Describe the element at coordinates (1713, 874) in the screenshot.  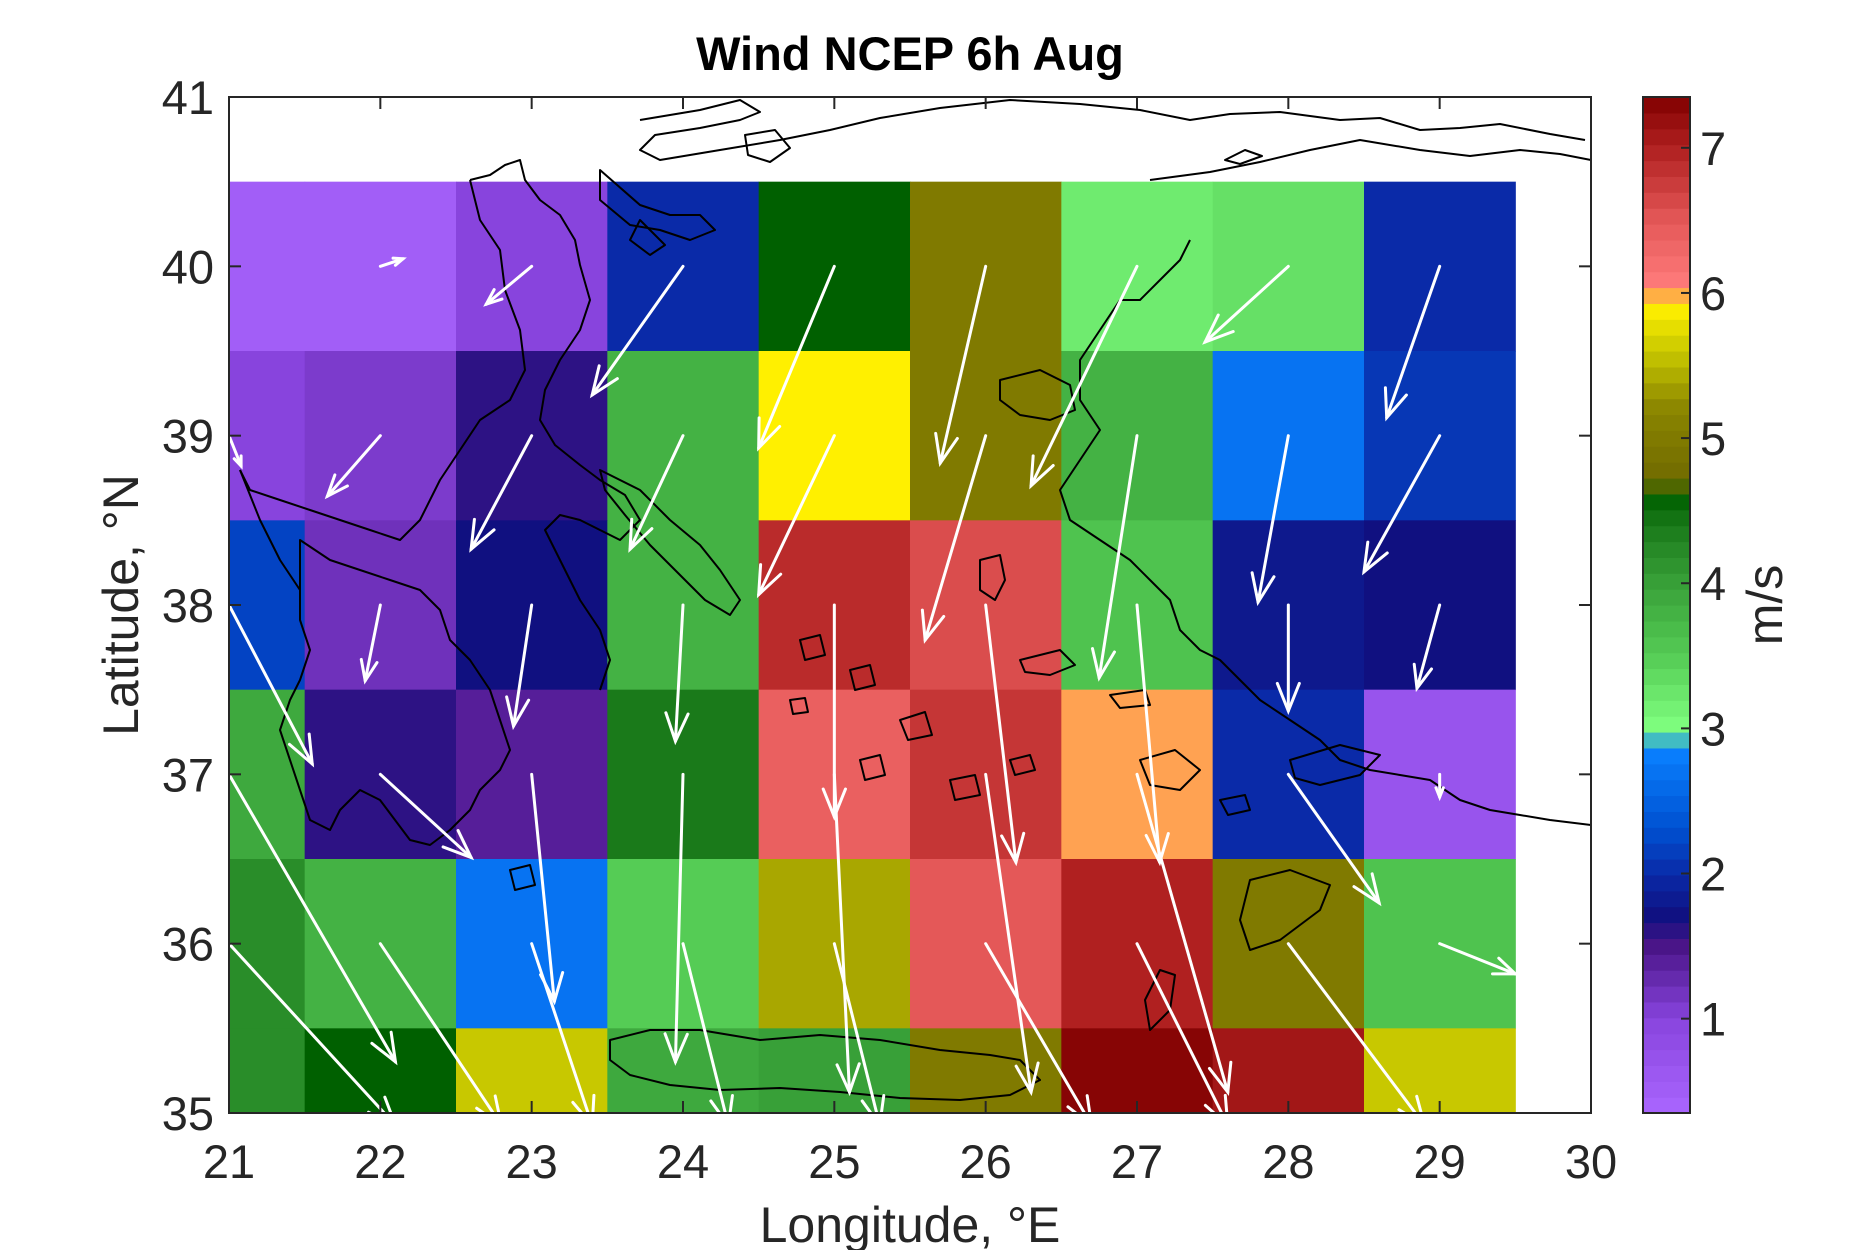
I see `colorbar-tick-label: 2` at that location.